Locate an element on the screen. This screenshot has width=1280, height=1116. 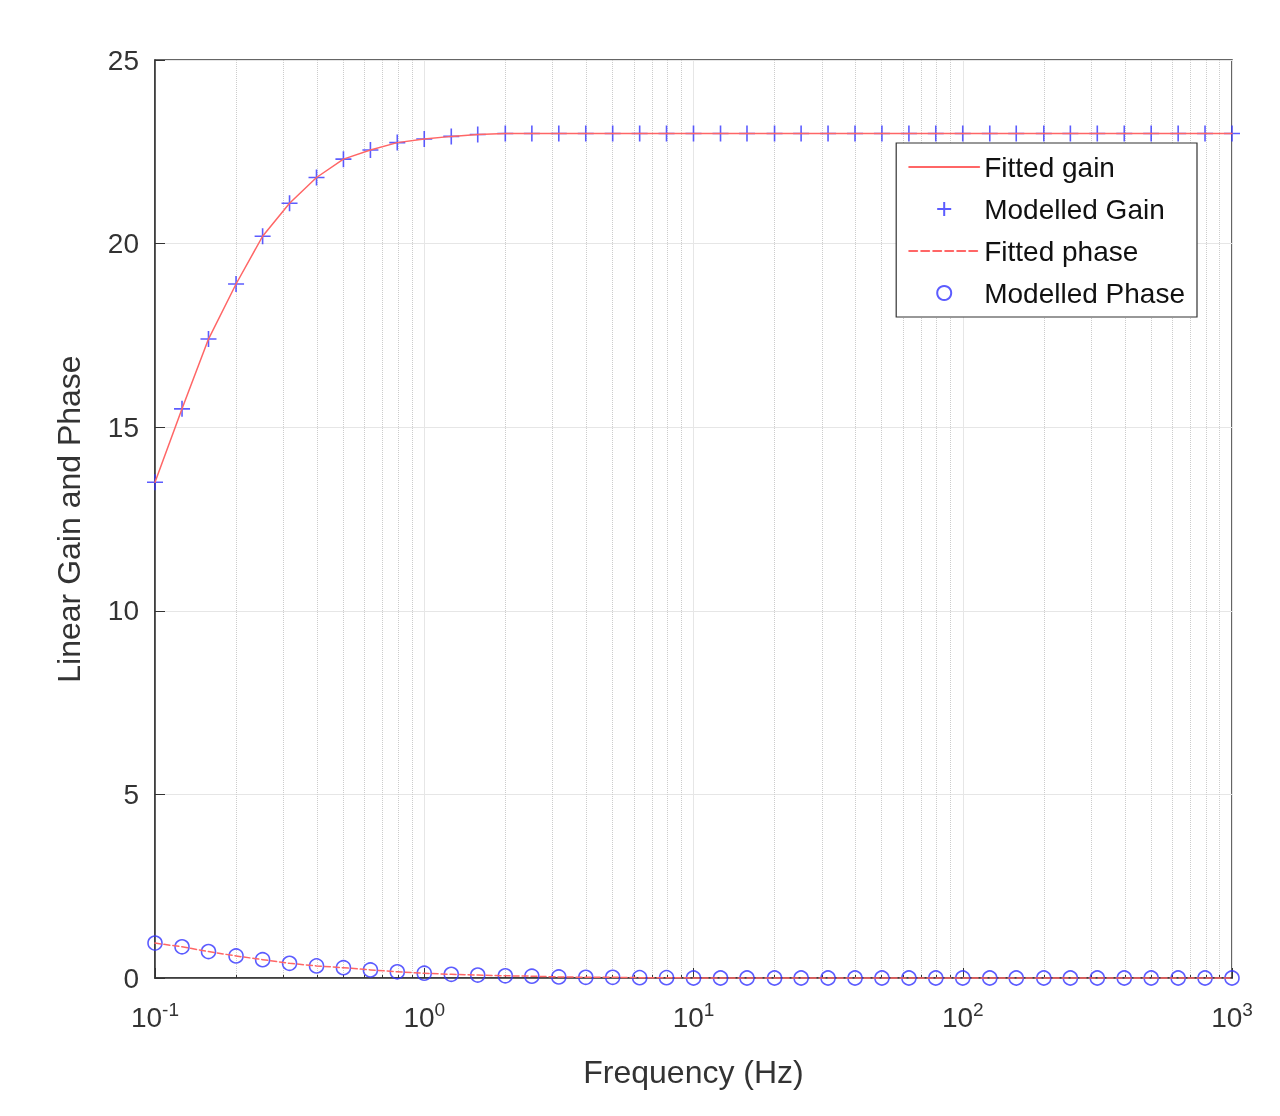
y-tick-label: 10 is located at coordinates (123, 611).